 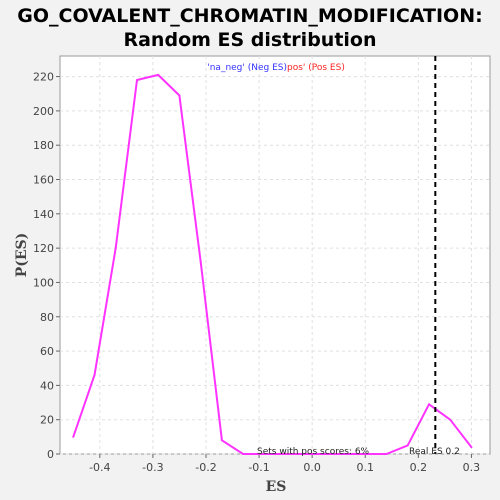 I want to click on y-tick-label: 180, so click(x=43, y=145).